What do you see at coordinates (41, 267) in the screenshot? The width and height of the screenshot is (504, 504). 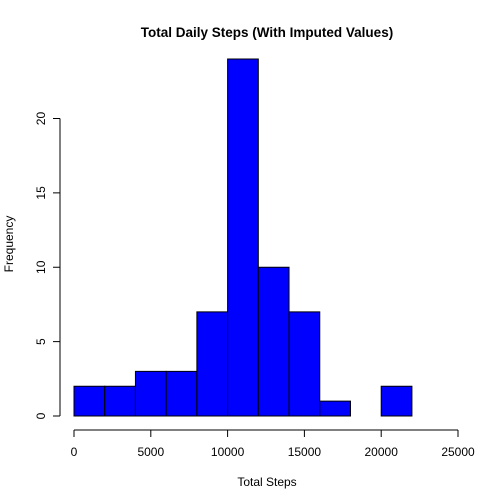 I see `y-tick-label: 10` at bounding box center [41, 267].